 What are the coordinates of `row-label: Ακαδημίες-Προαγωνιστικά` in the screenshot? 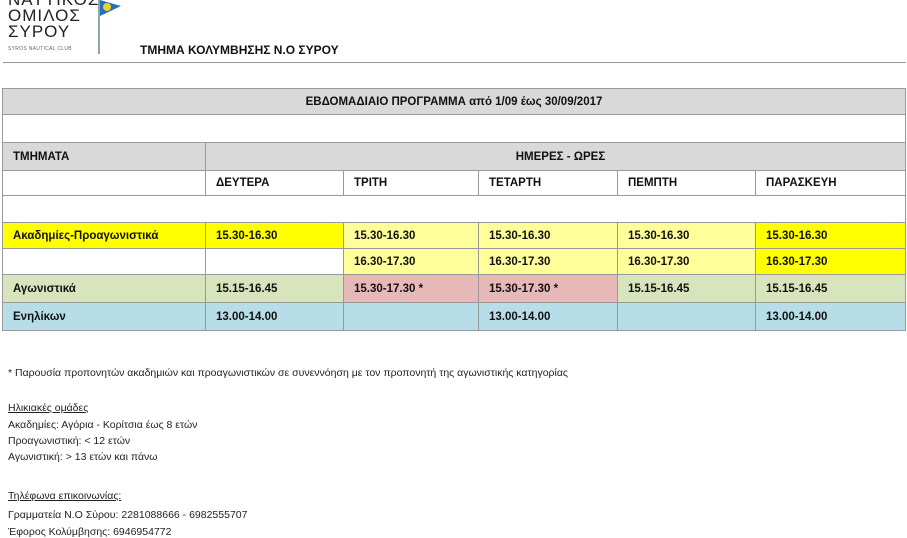 It's located at (104, 235).